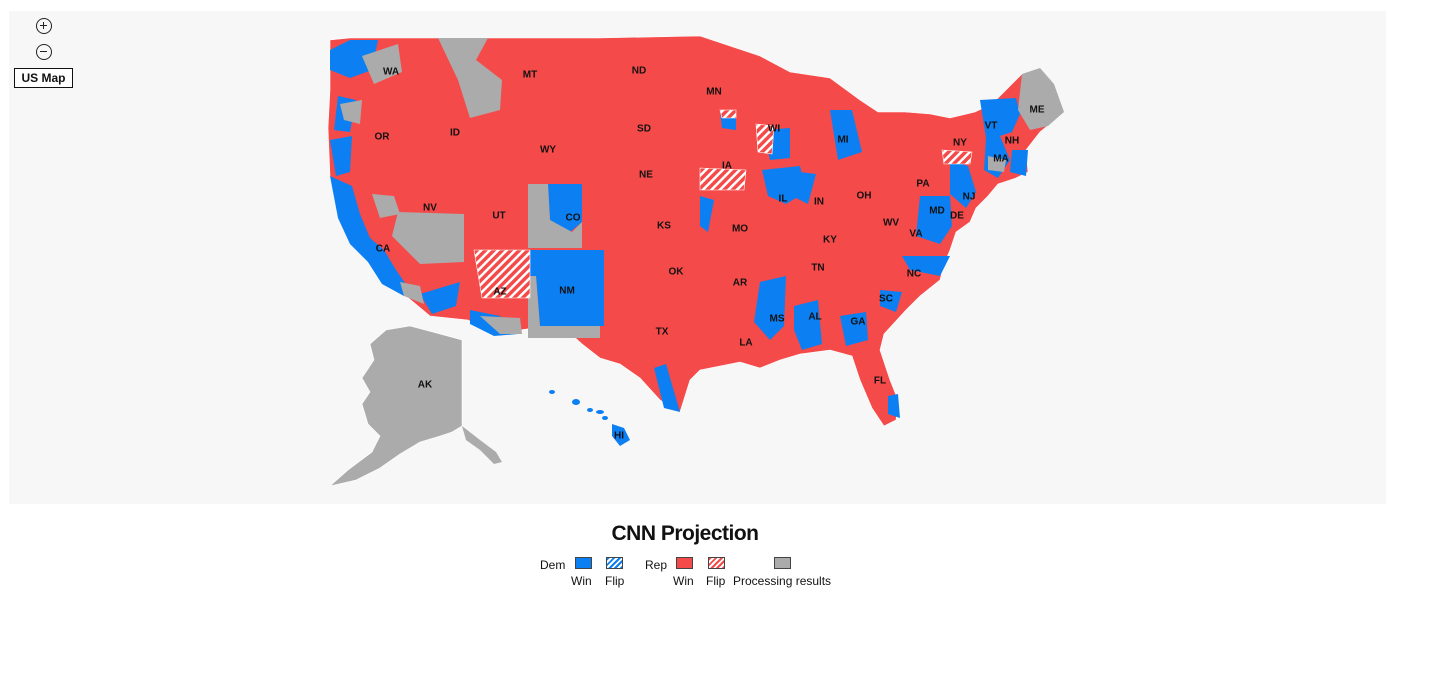  Describe the element at coordinates (383, 249) in the screenshot. I see `state-label-ca: CA` at that location.